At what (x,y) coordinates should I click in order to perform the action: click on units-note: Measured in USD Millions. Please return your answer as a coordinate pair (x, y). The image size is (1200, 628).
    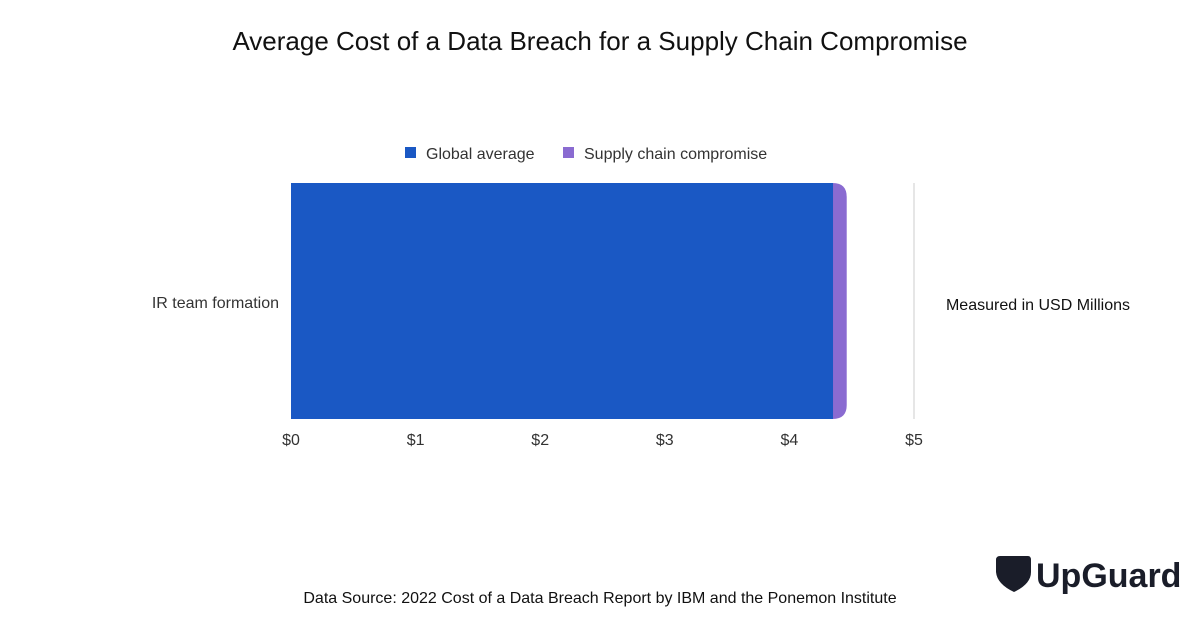
    Looking at the image, I should click on (1038, 305).